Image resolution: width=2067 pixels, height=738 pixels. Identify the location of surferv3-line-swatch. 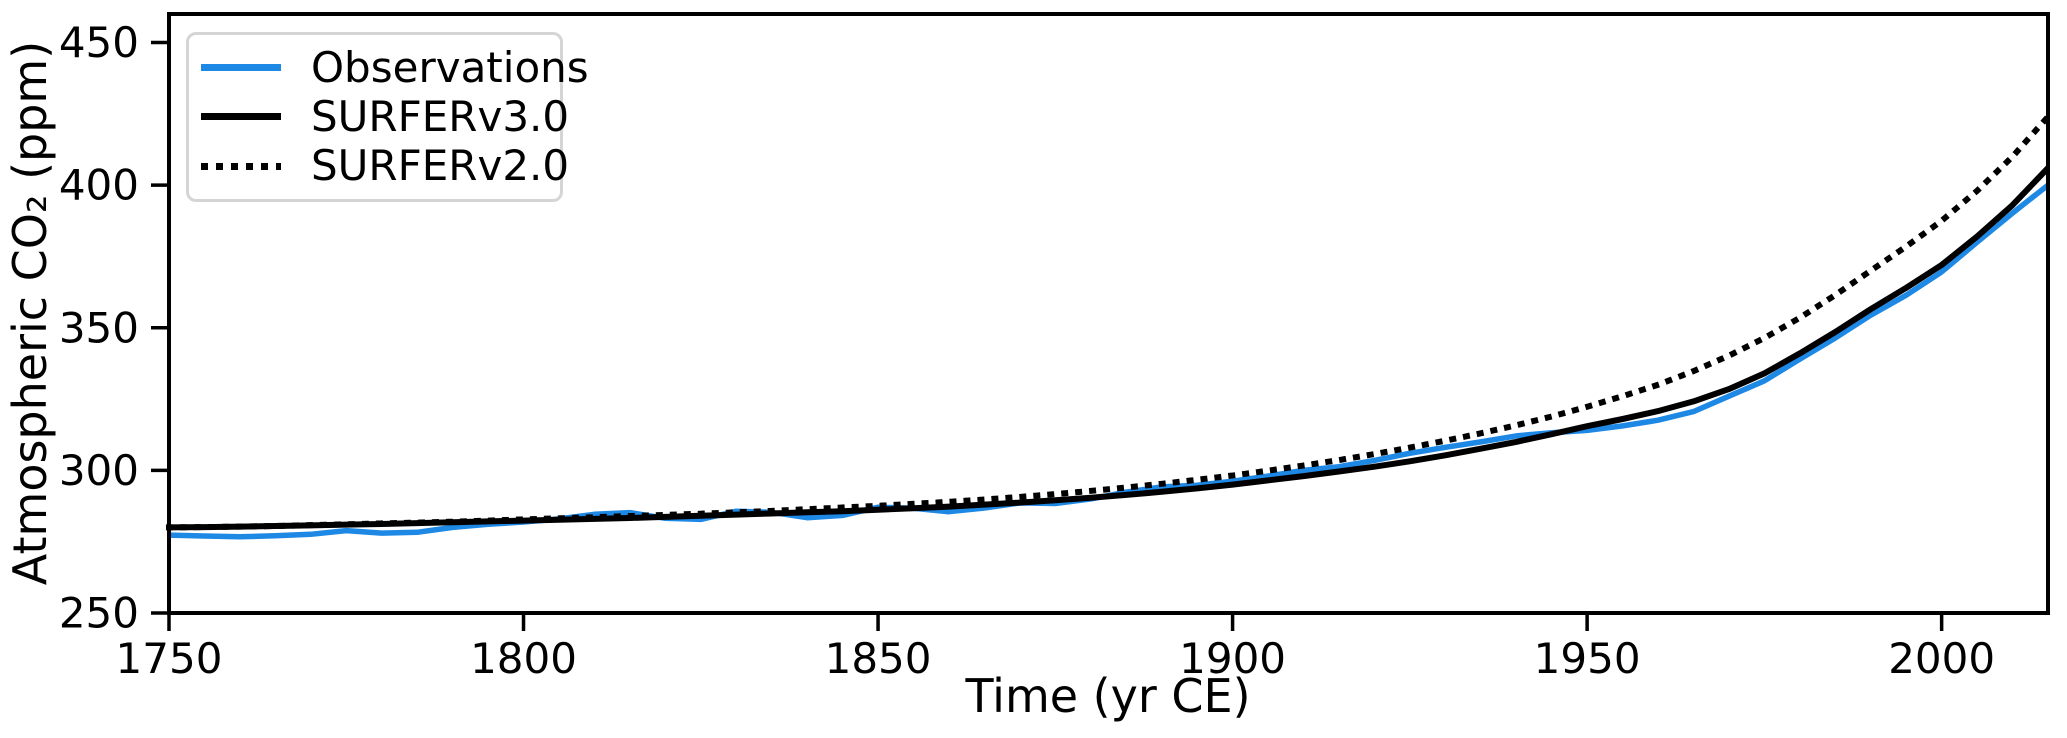
(241, 117).